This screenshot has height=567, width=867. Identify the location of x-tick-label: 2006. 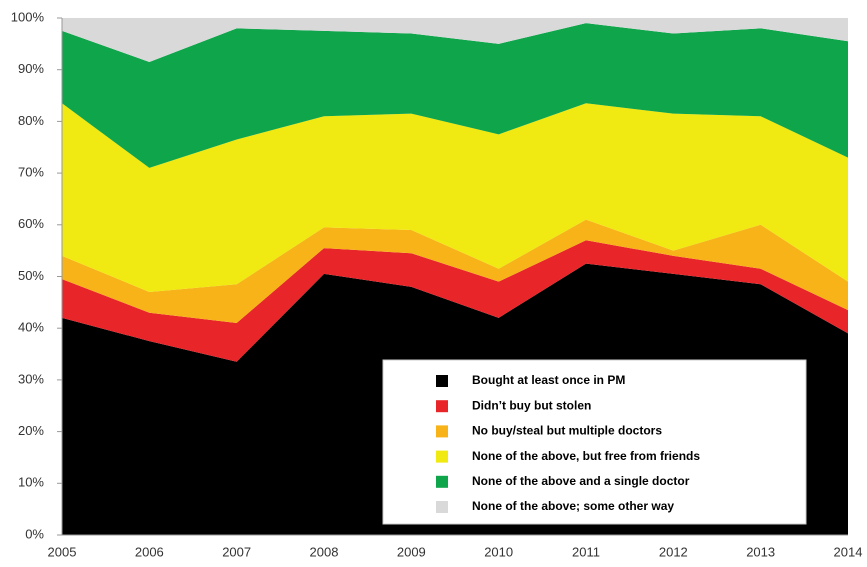
(149, 551).